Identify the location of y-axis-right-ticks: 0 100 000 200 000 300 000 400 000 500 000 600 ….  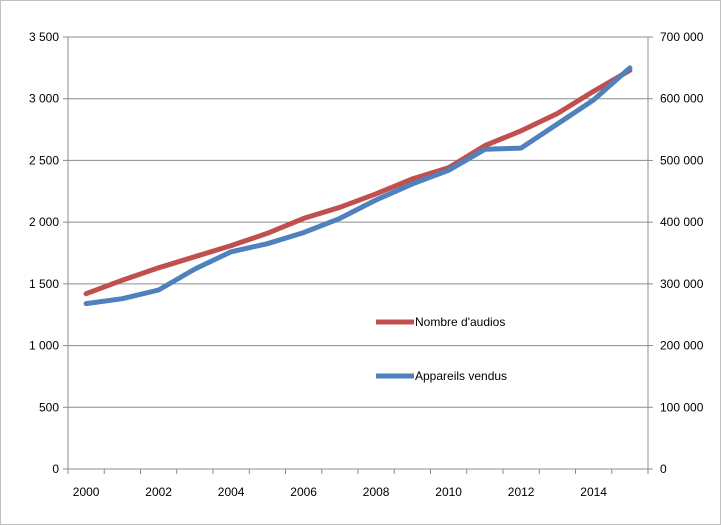
(682, 253).